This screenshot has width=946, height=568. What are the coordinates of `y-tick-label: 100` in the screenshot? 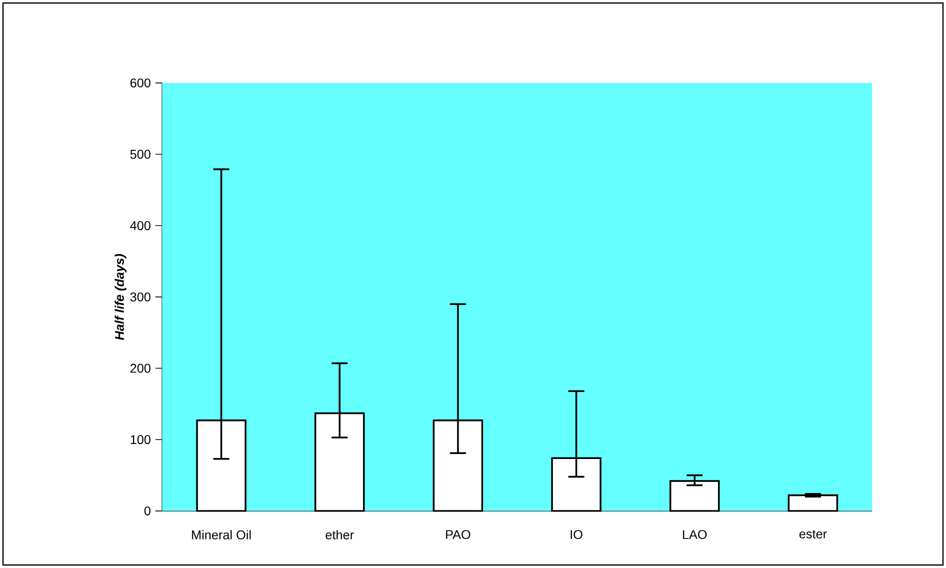 It's located at (140, 439).